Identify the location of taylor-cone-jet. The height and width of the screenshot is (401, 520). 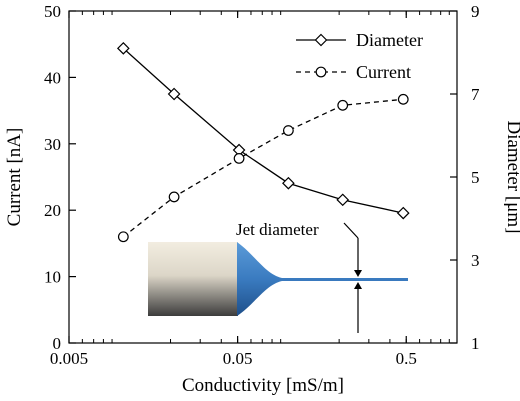
(322, 279).